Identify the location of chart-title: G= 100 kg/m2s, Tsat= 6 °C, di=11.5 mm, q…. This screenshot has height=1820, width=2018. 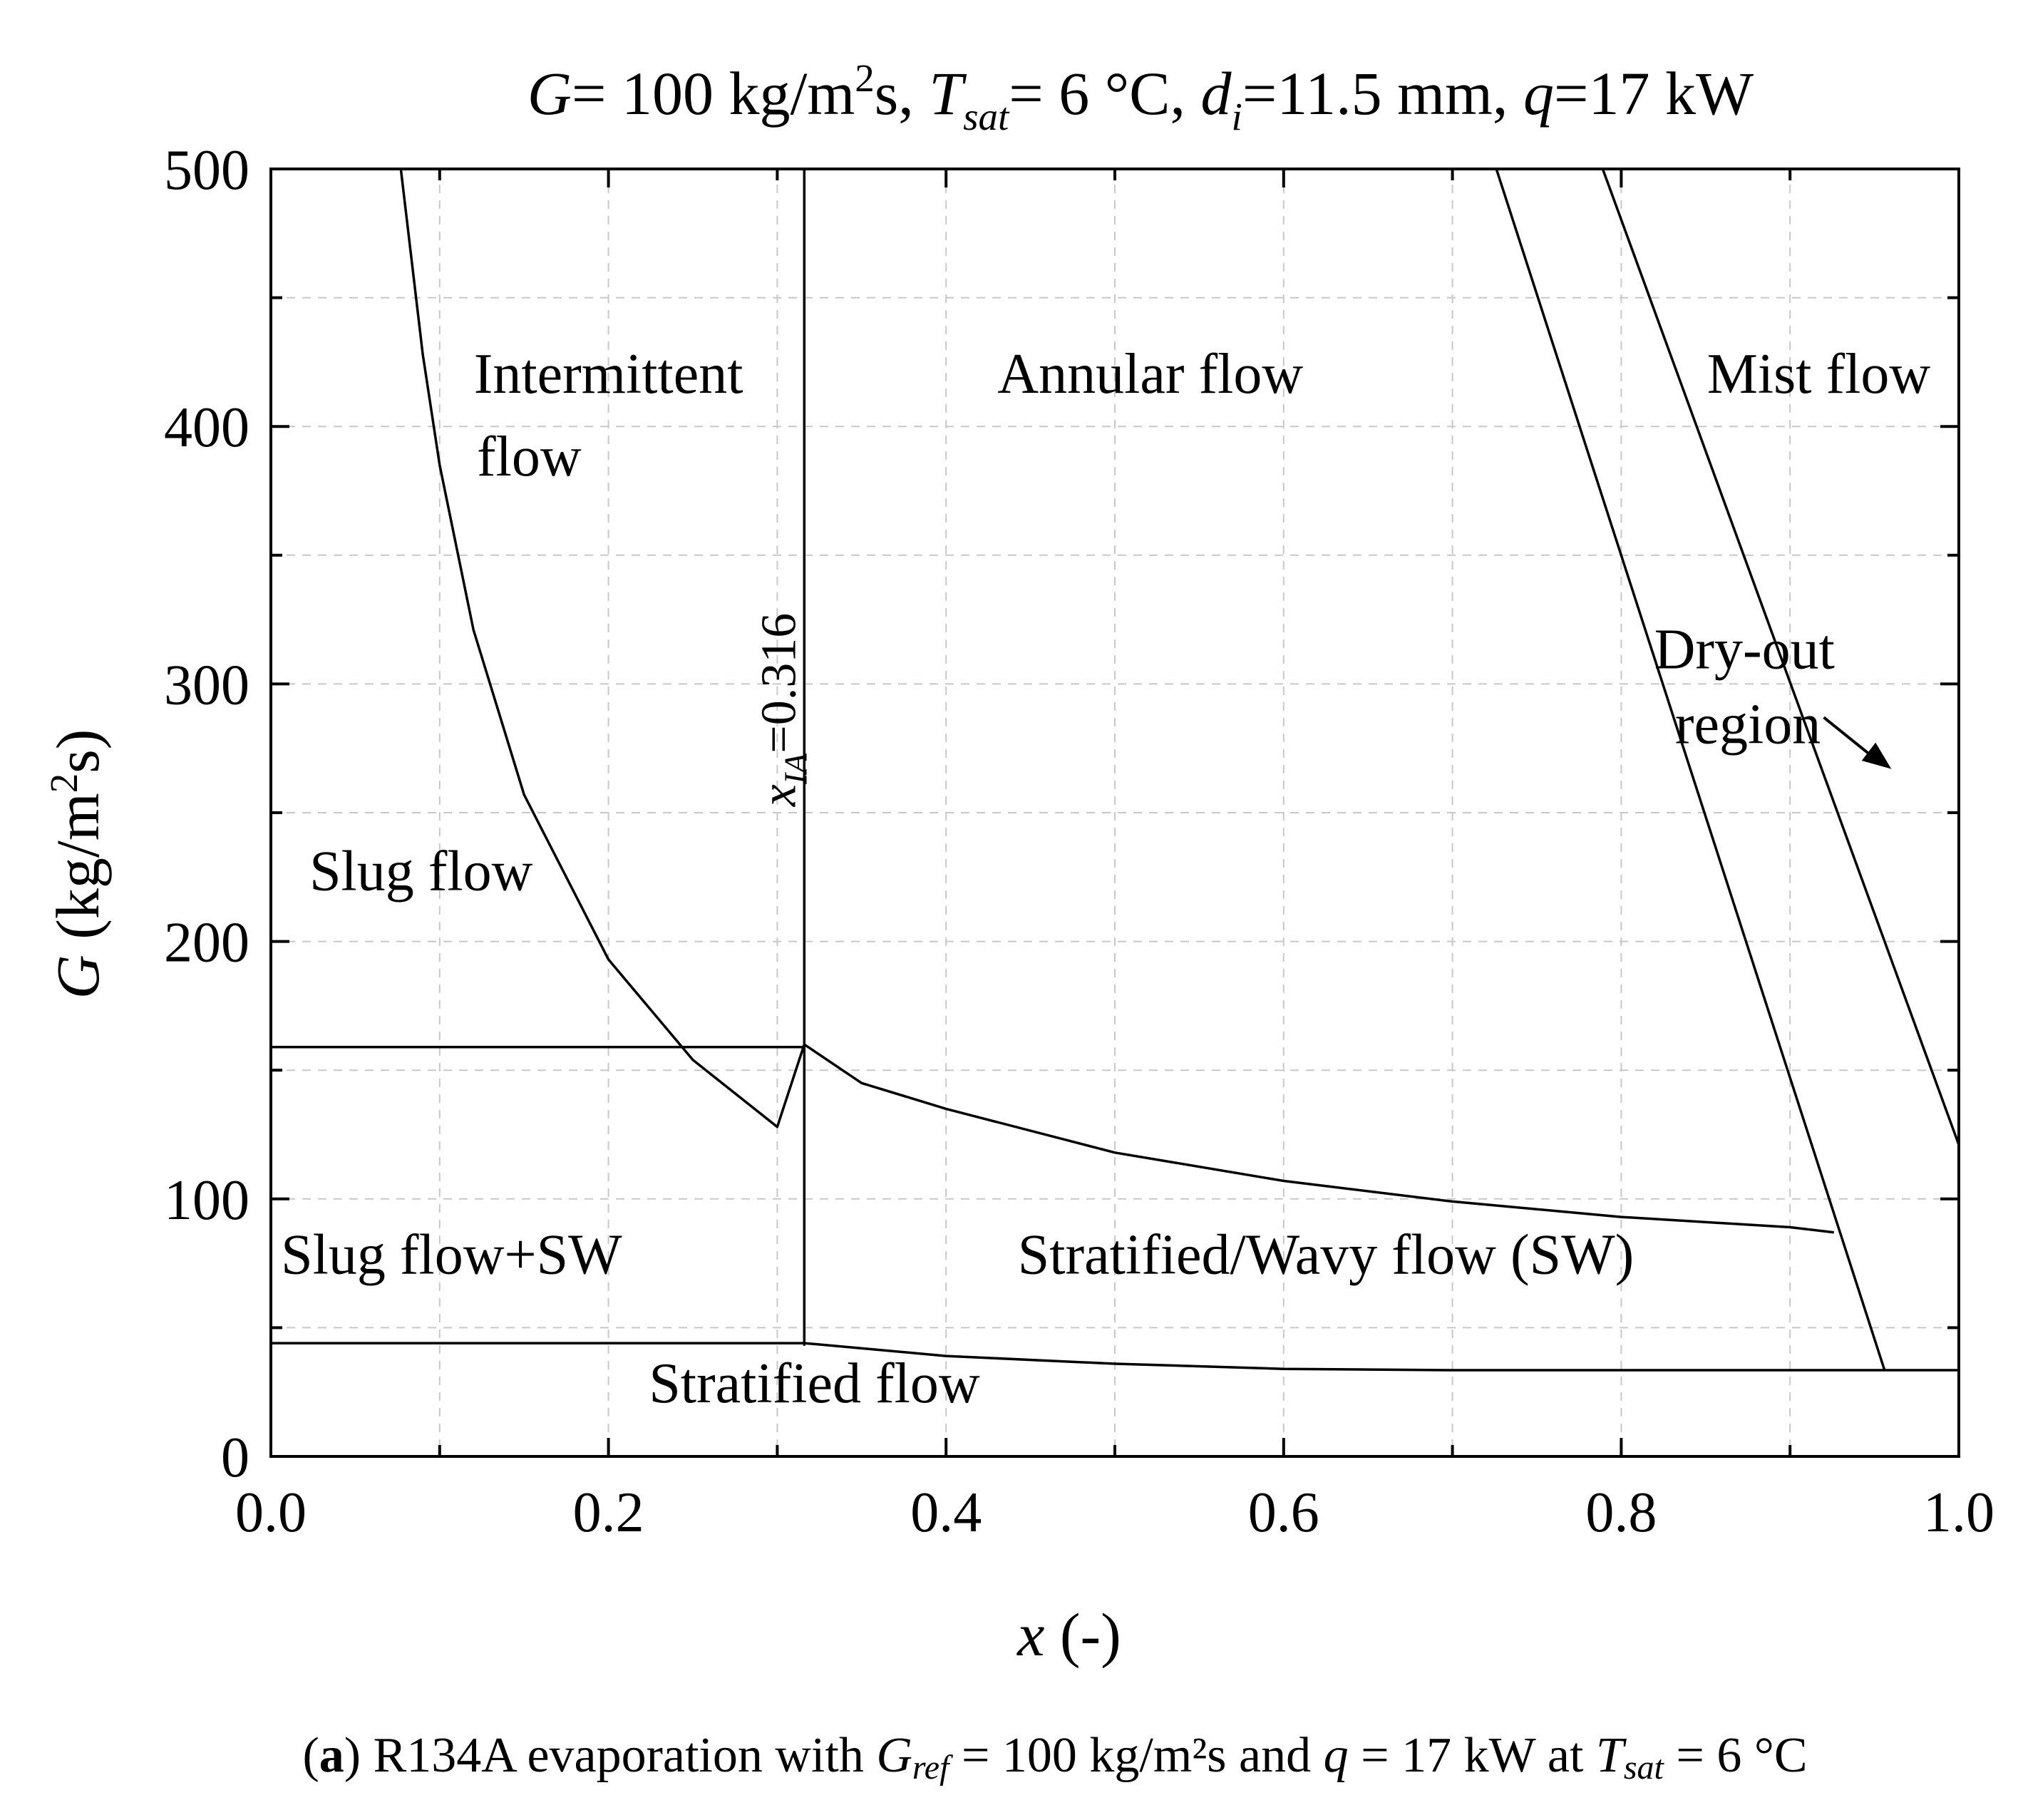
(1140, 97).